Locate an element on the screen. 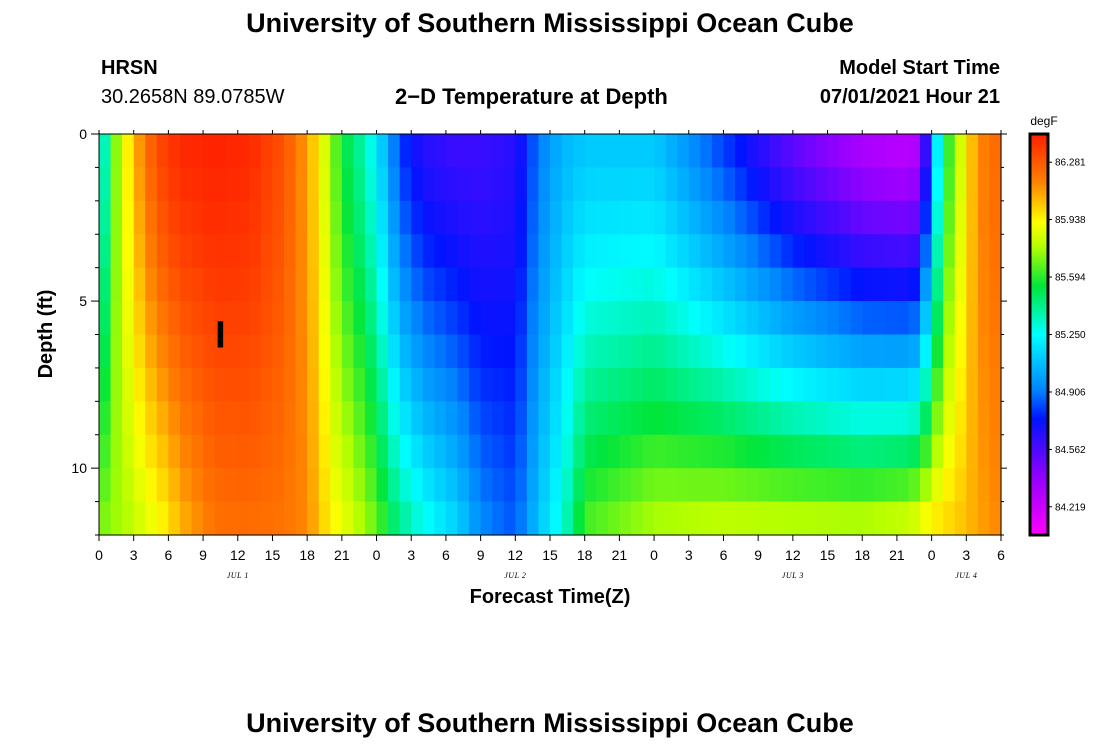 The width and height of the screenshot is (1100, 750). x-tick-label: 0 is located at coordinates (654, 555).